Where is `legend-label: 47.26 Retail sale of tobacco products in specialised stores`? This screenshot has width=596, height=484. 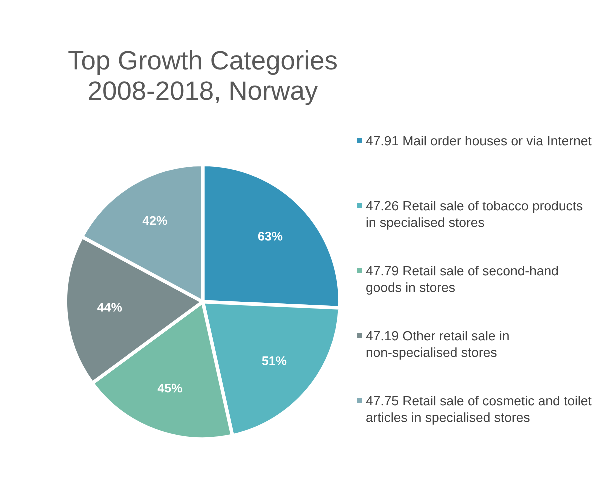
legend-label: 47.26 Retail sale of tobacco products in specialised stores is located at coordinates (474, 215).